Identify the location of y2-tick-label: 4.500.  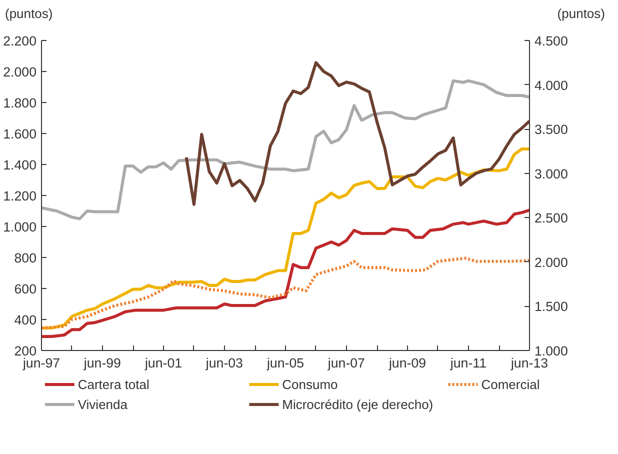
(551, 41).